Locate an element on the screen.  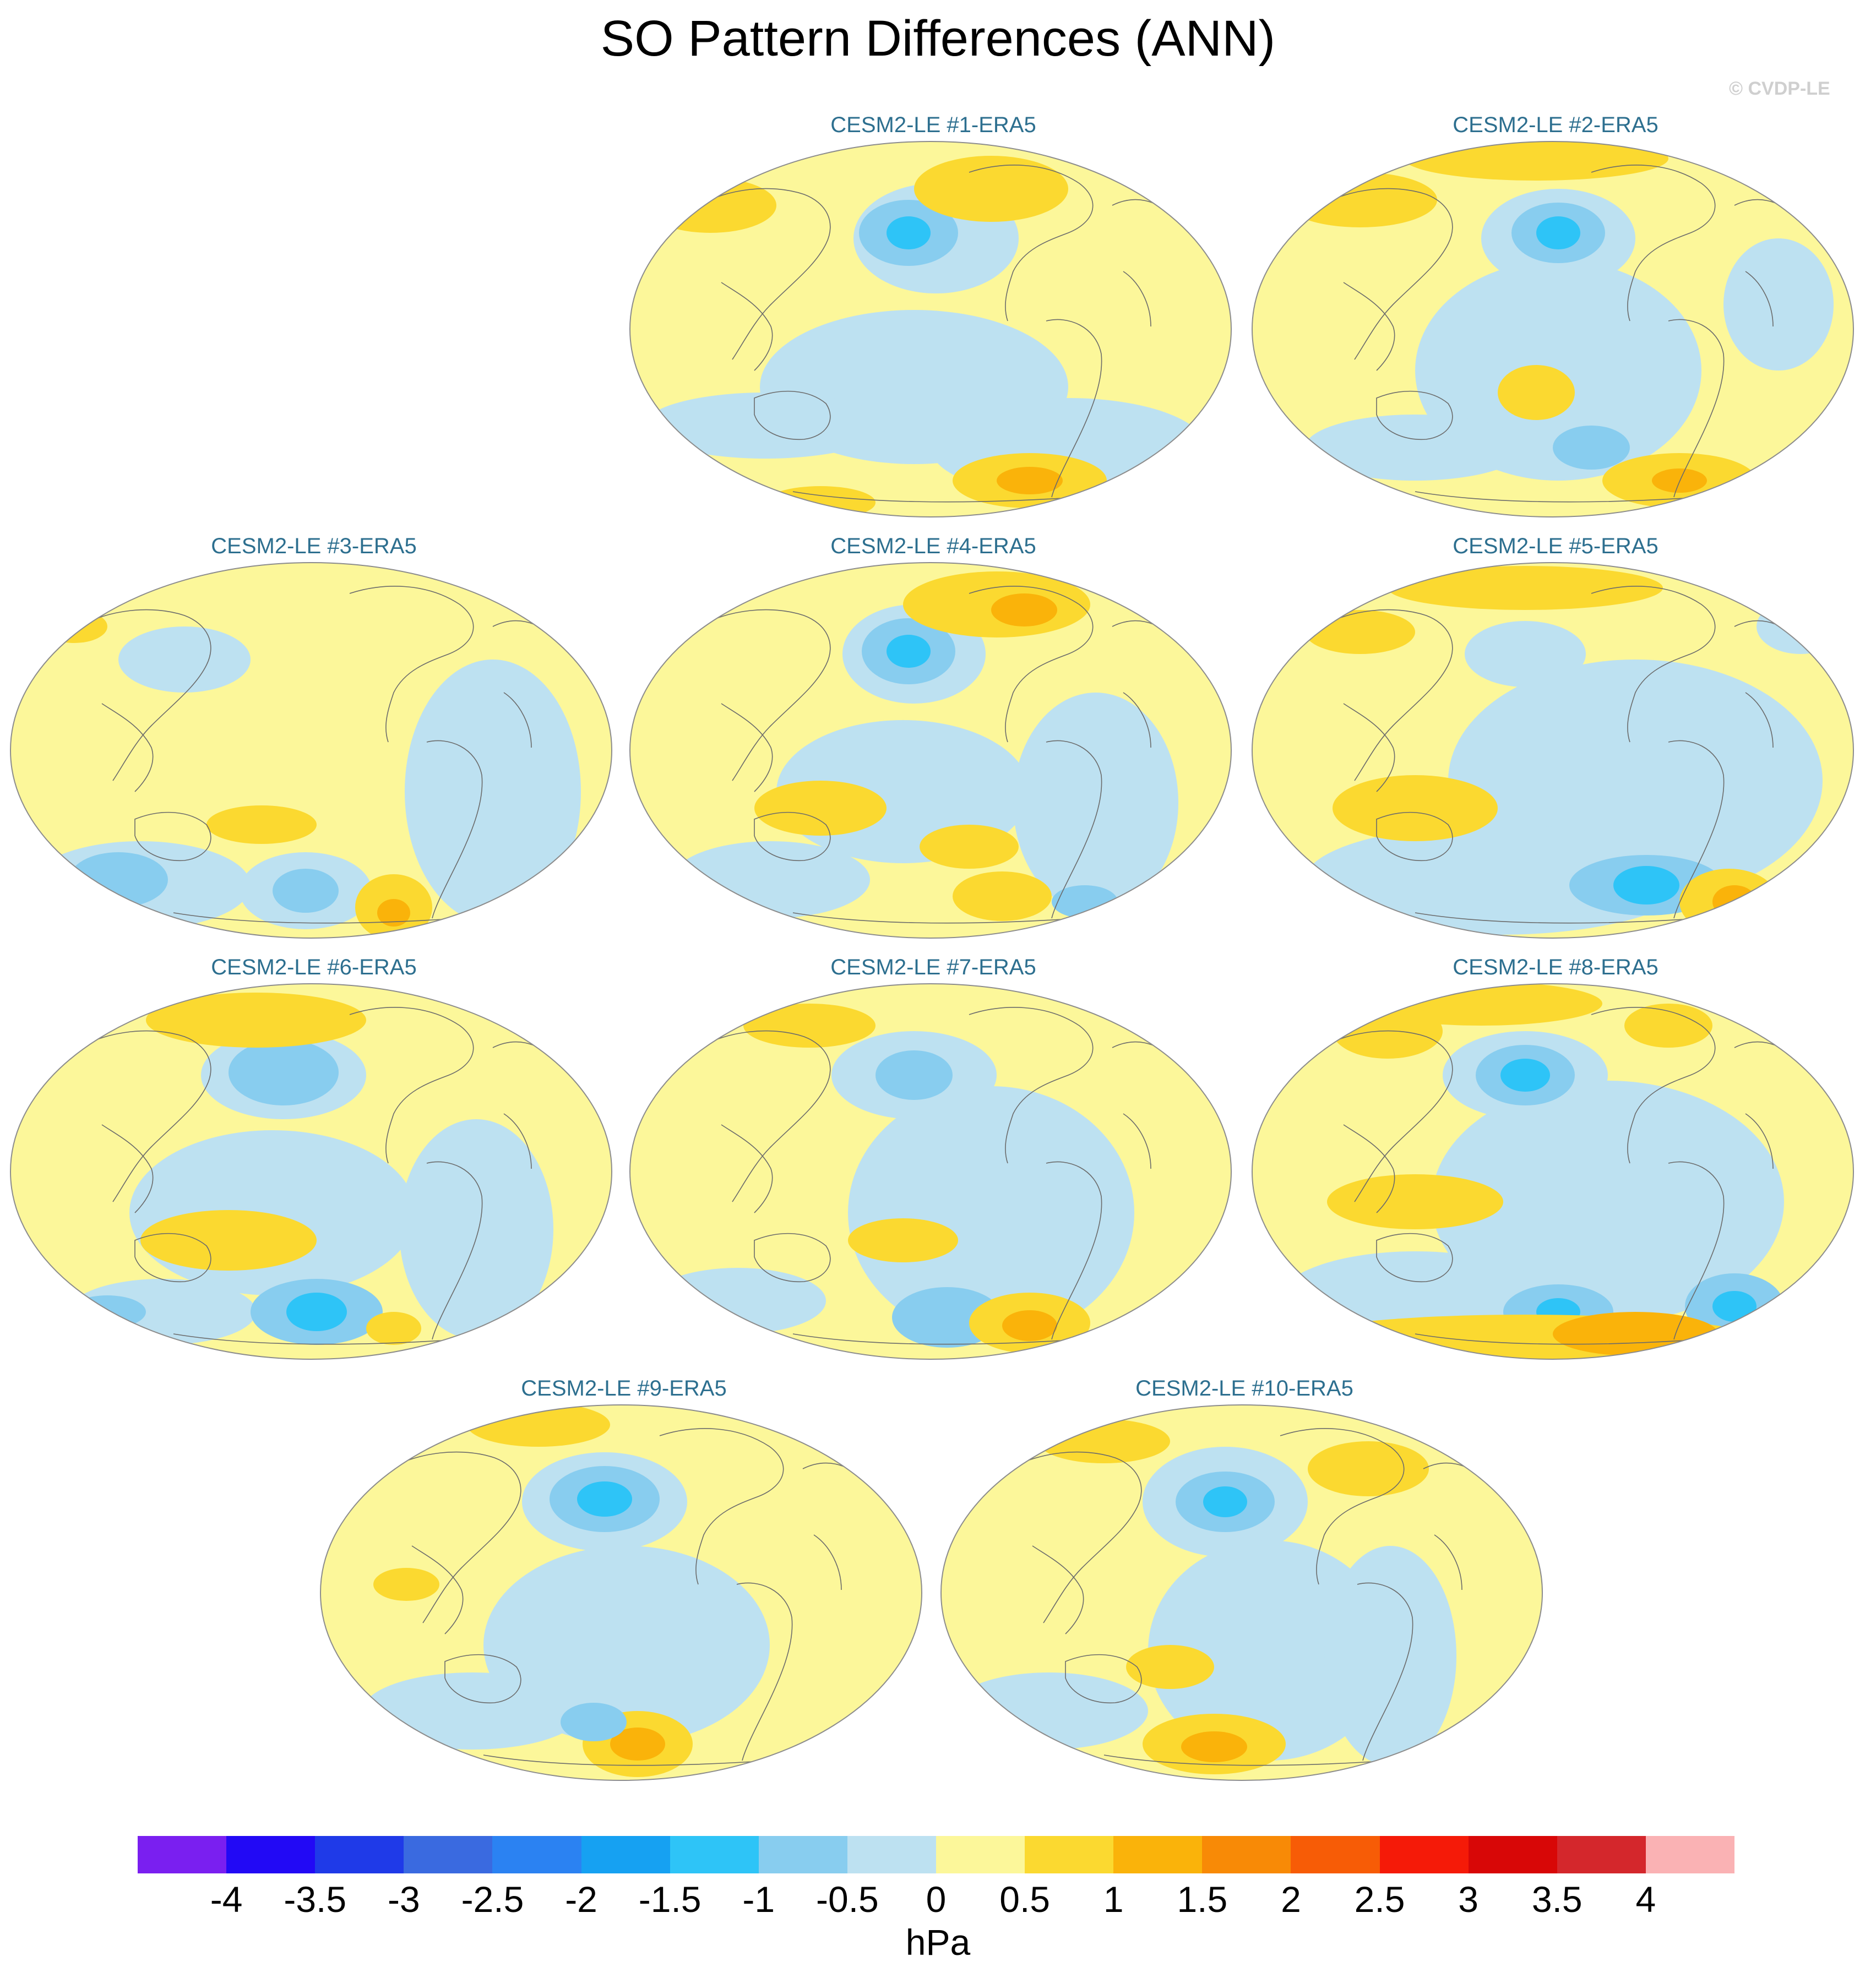
colorbar-tick-label: 4 is located at coordinates (1646, 1899).